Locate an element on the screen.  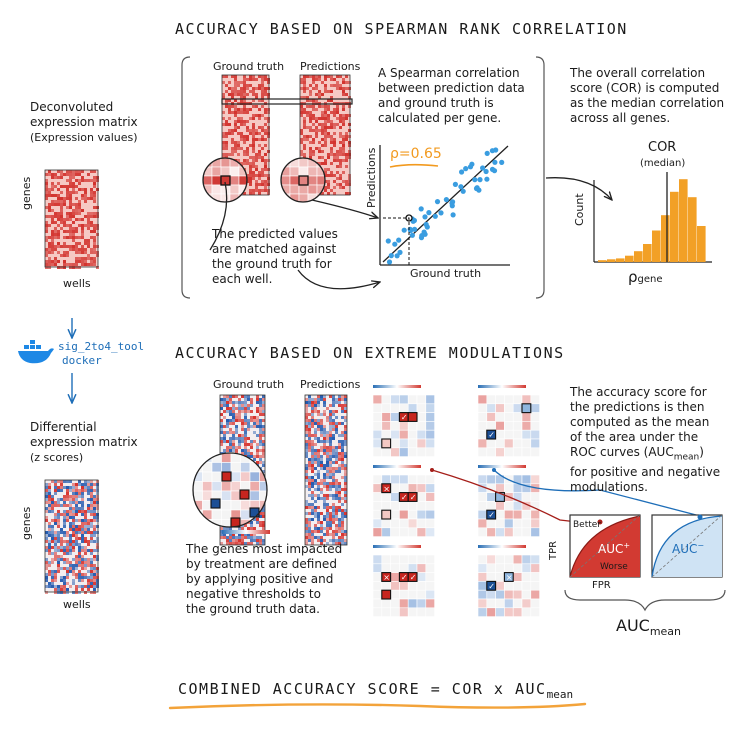
grid-pred-threshold-3: ×✓ is located at coordinates (508, 581).